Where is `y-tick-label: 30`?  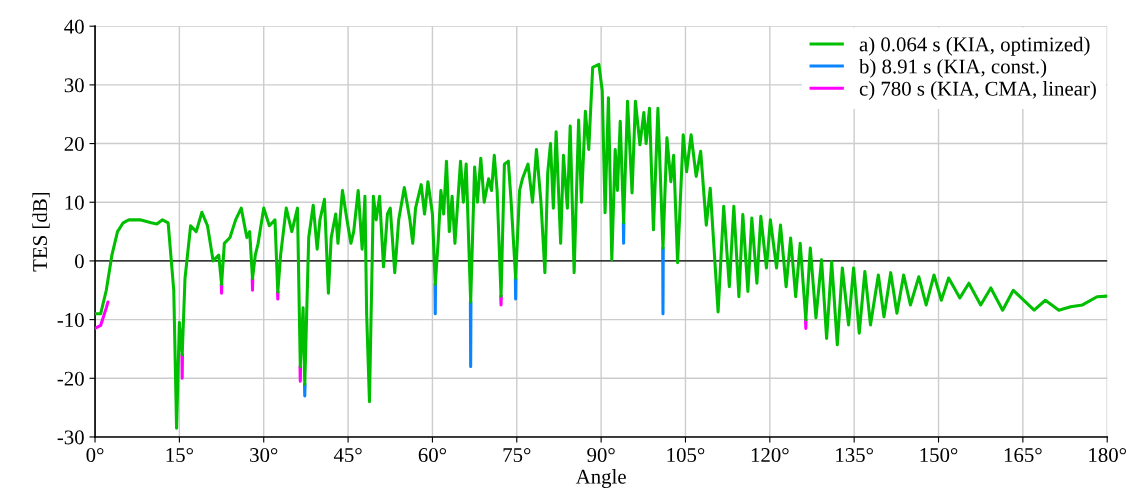 y-tick-label: 30 is located at coordinates (74, 85).